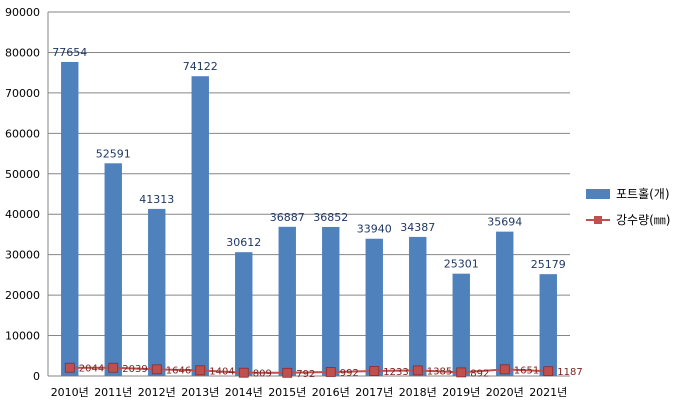 Image resolution: width=680 pixels, height=408 pixels. What do you see at coordinates (418, 392) in the screenshot?
I see `x-tick-label: 2018년` at bounding box center [418, 392].